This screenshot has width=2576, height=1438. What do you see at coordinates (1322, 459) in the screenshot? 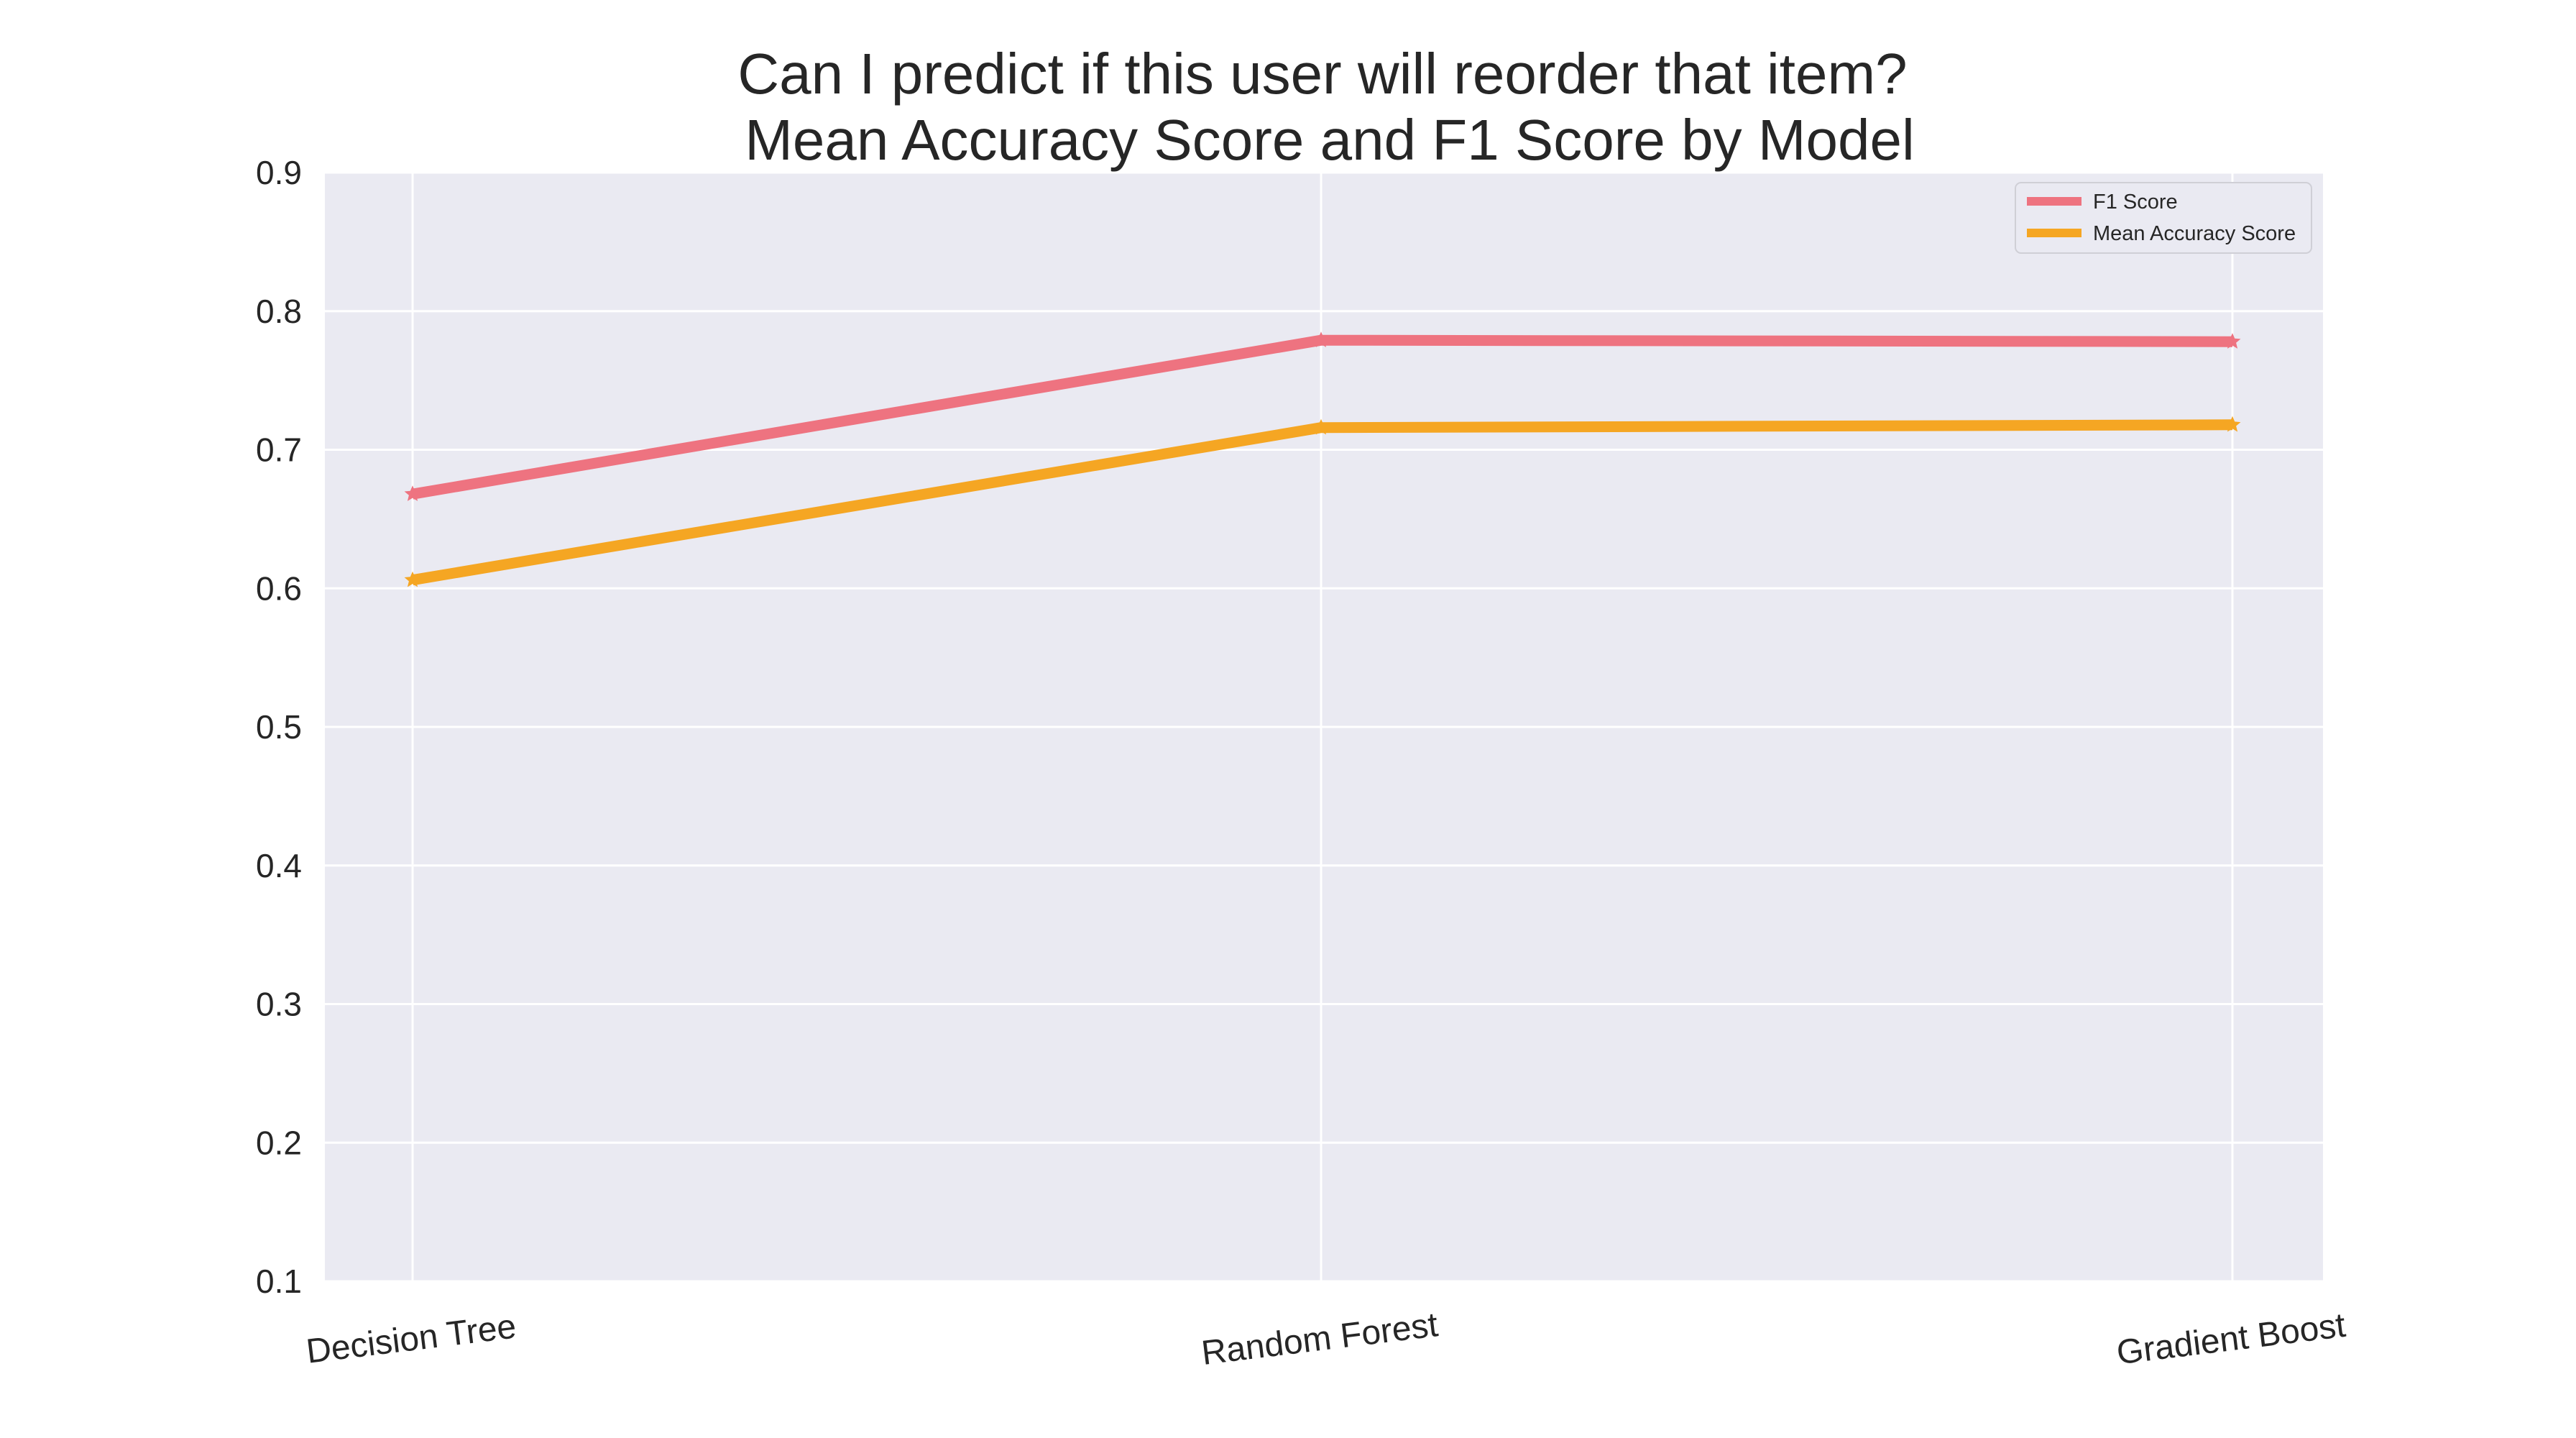
I see `series-lines` at bounding box center [1322, 459].